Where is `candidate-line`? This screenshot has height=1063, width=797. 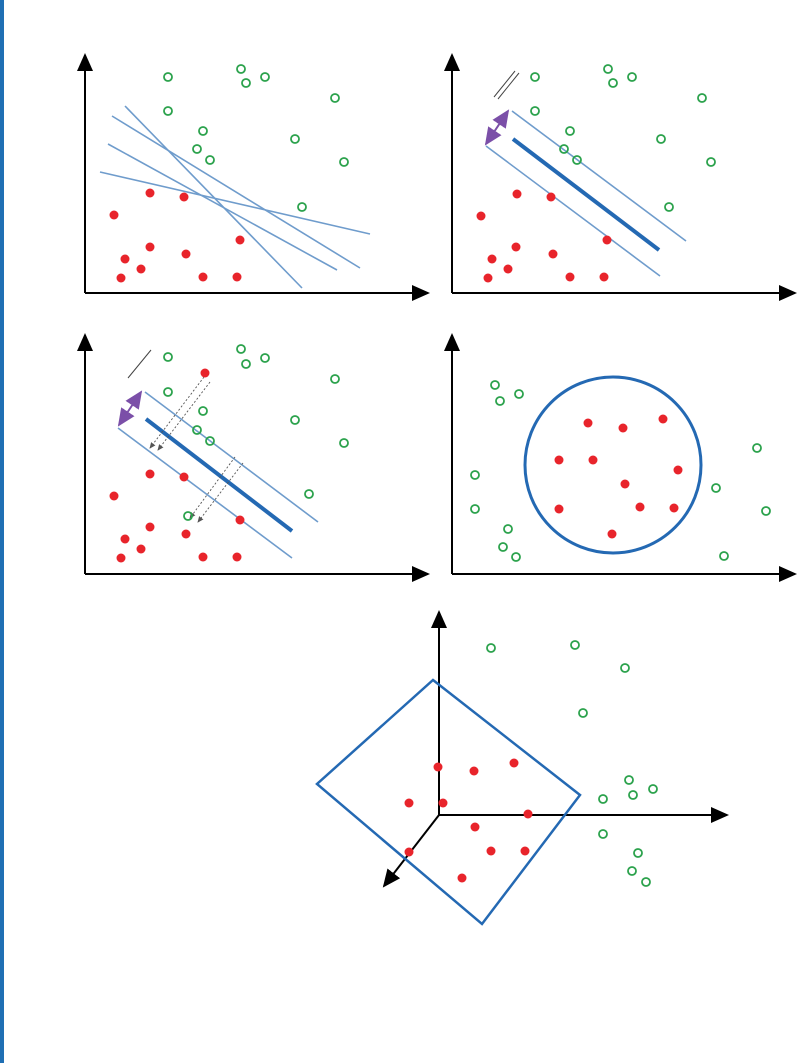
candidate-line is located at coordinates (213, 197).